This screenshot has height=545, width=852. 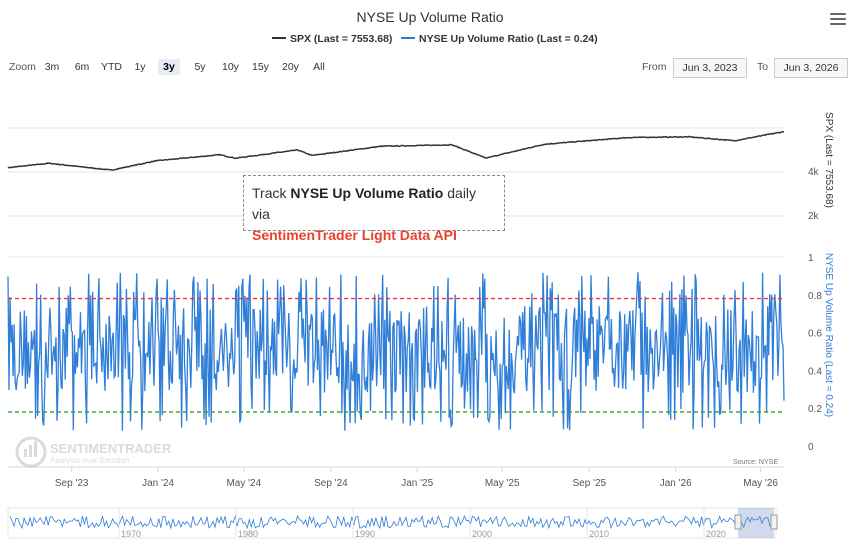 I want to click on navigator-year-label: 2010, so click(x=599, y=534).